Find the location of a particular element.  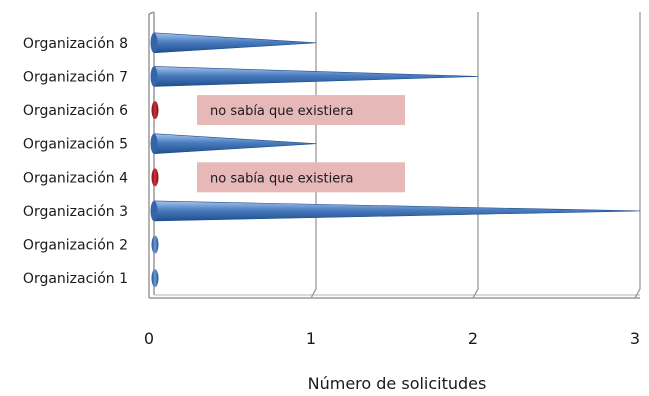

x-tick-labels: 0 1 2 3 is located at coordinates (392, 338).